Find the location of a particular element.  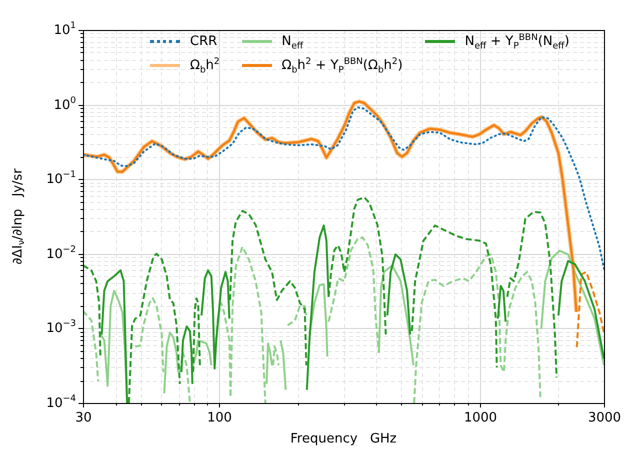

x-tick-label: 30 is located at coordinates (83, 418).